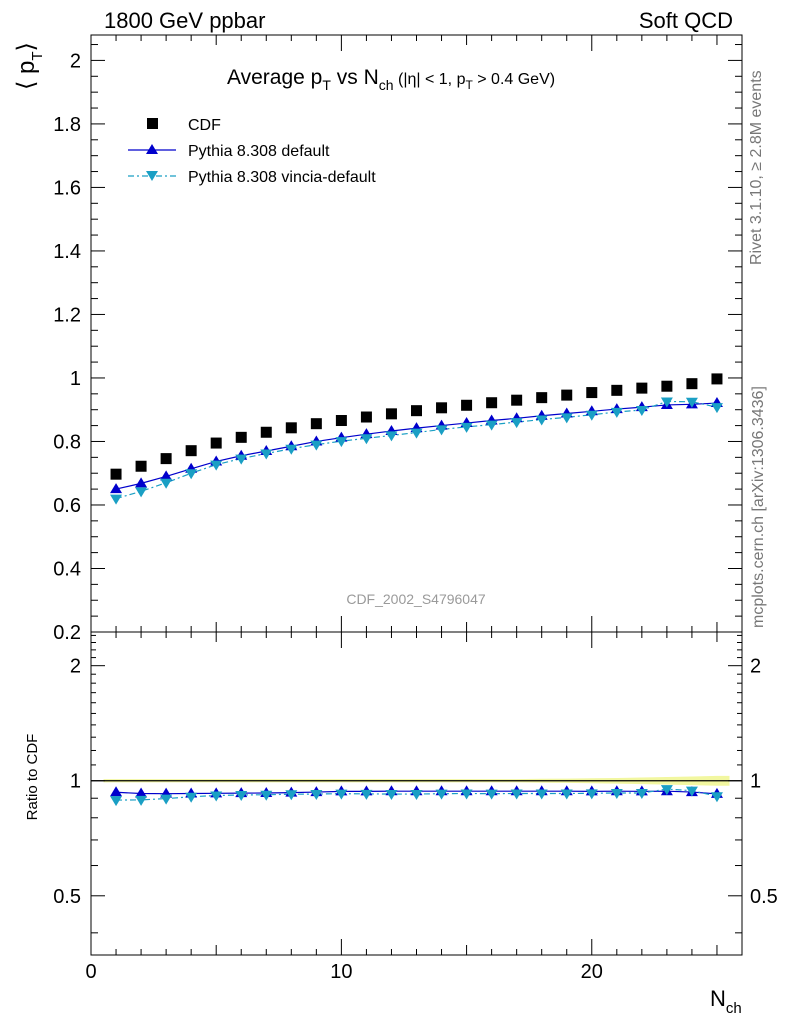 The image size is (786, 1024). I want to click on main-ytick-label: 0.4, so click(67, 569).